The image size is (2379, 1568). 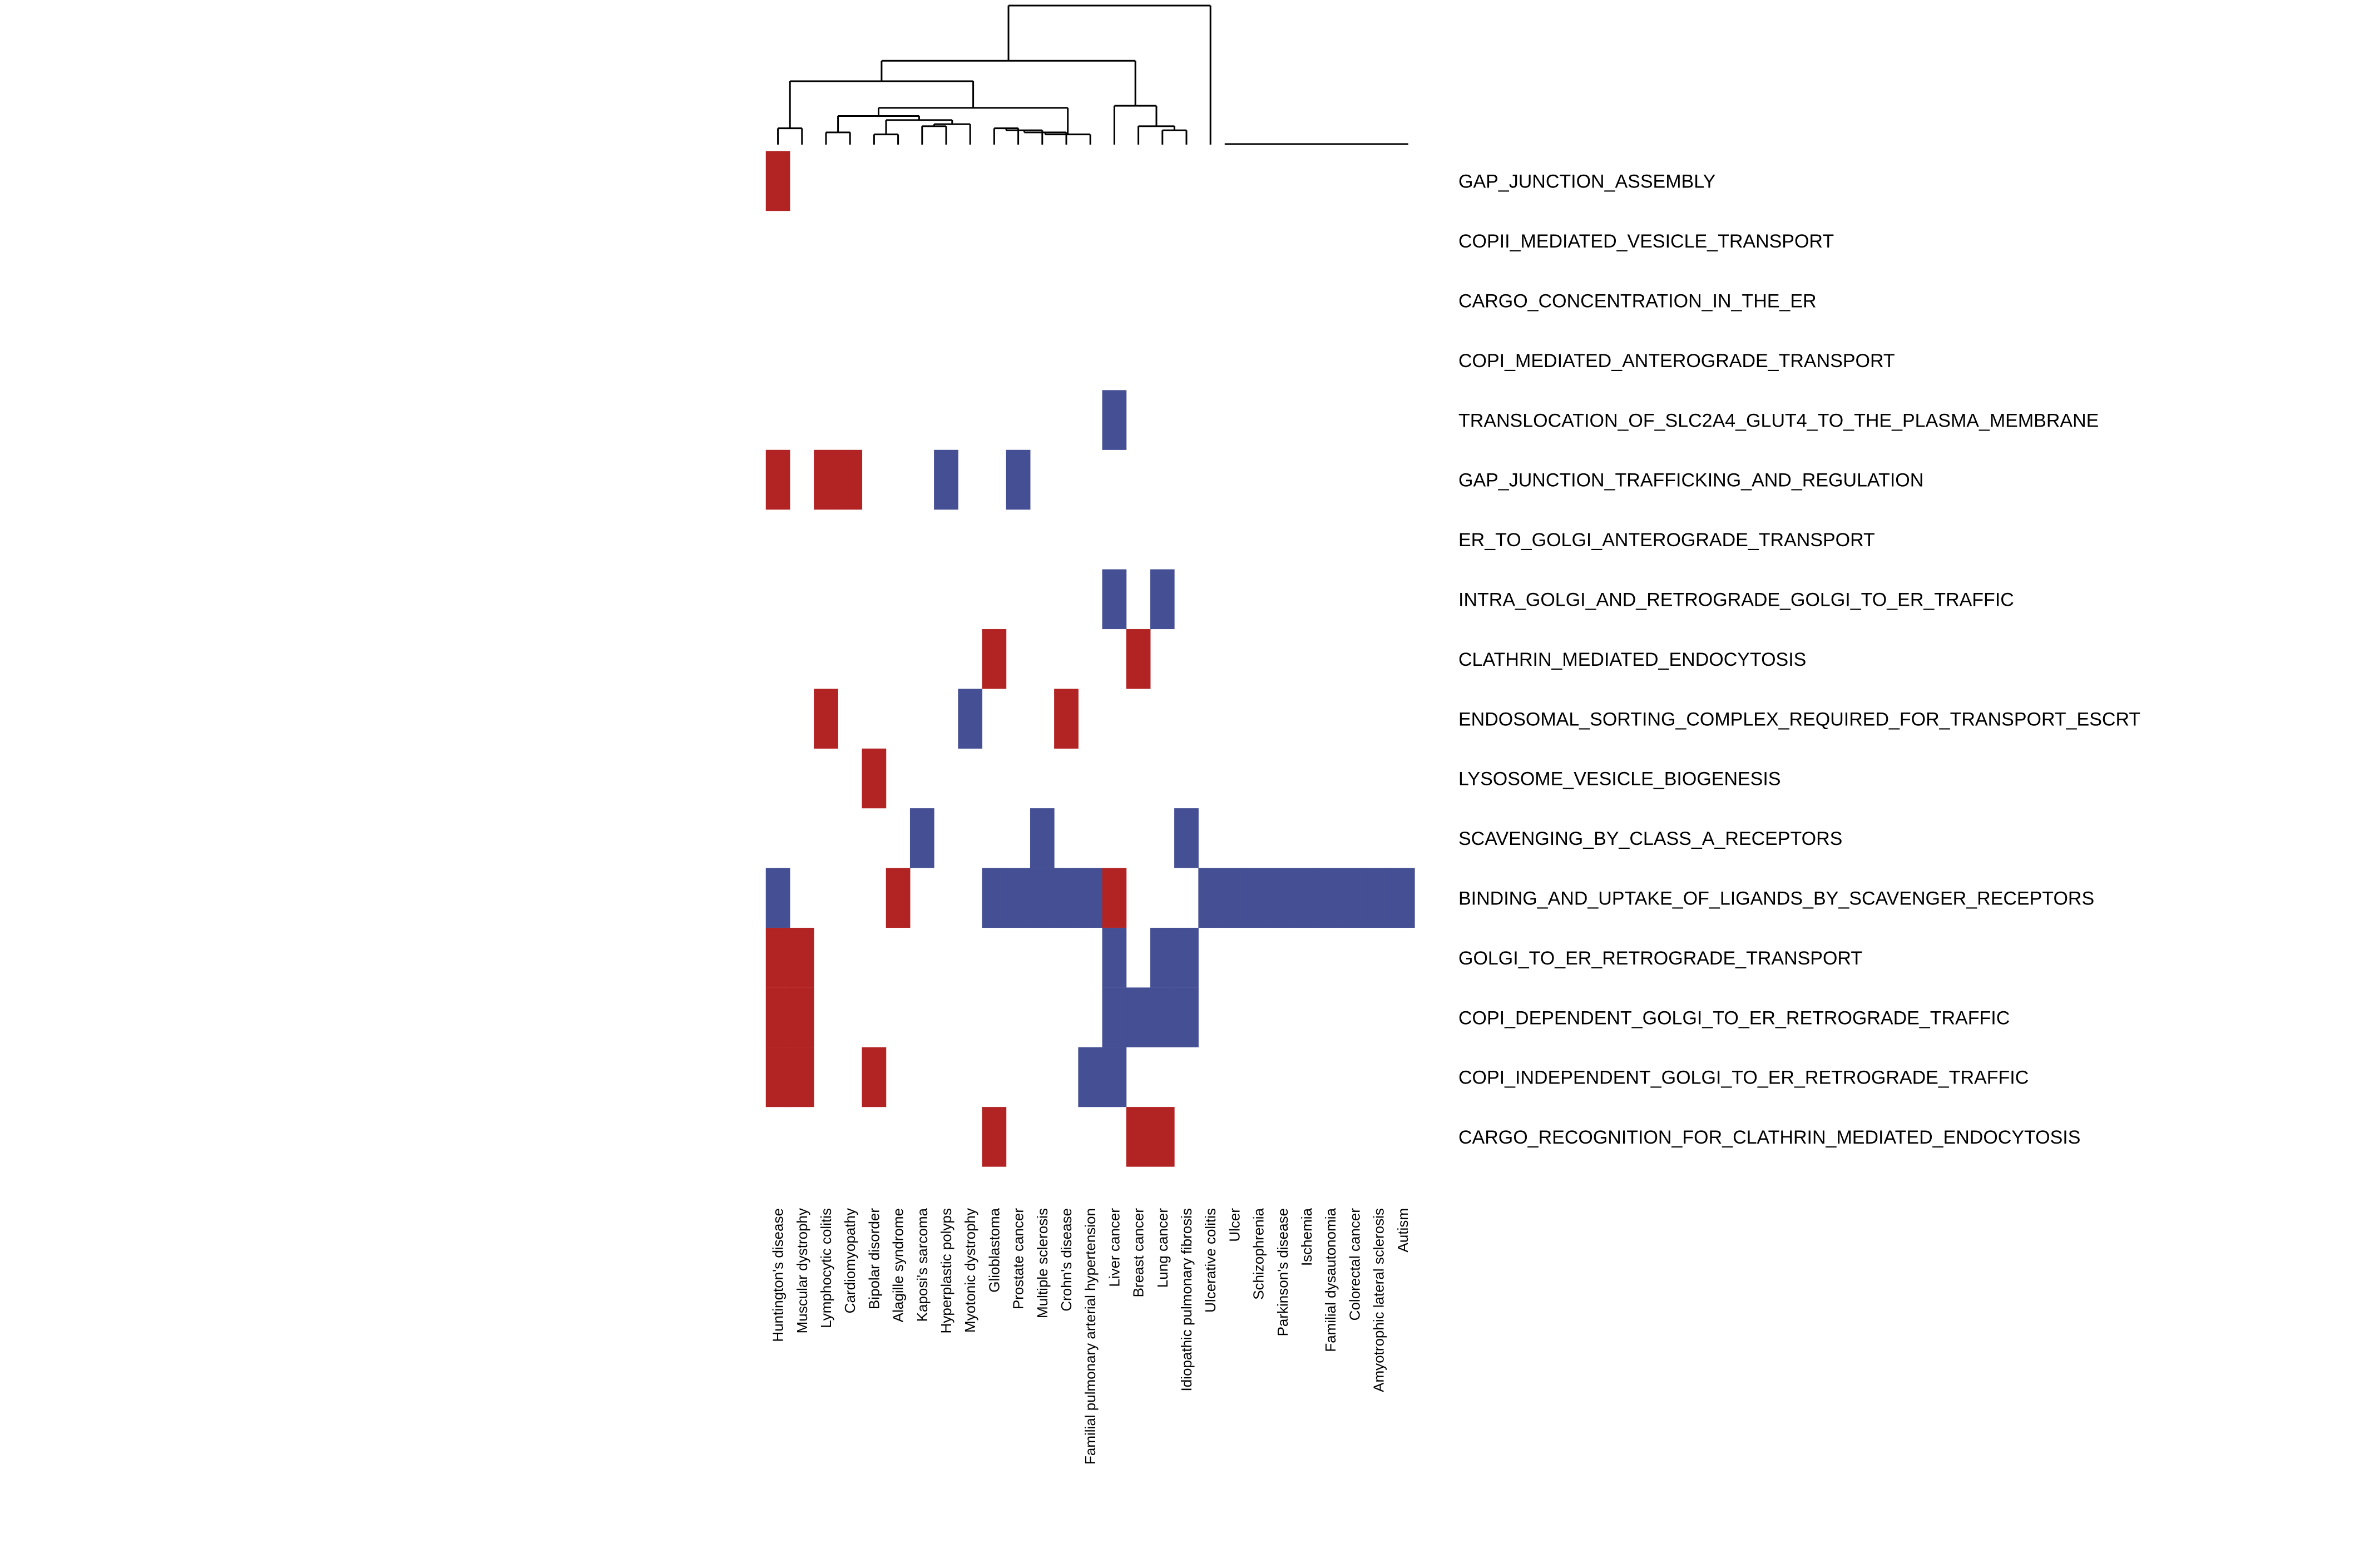 I want to click on column-label: Cardiomyopathy, so click(x=850, y=1260).